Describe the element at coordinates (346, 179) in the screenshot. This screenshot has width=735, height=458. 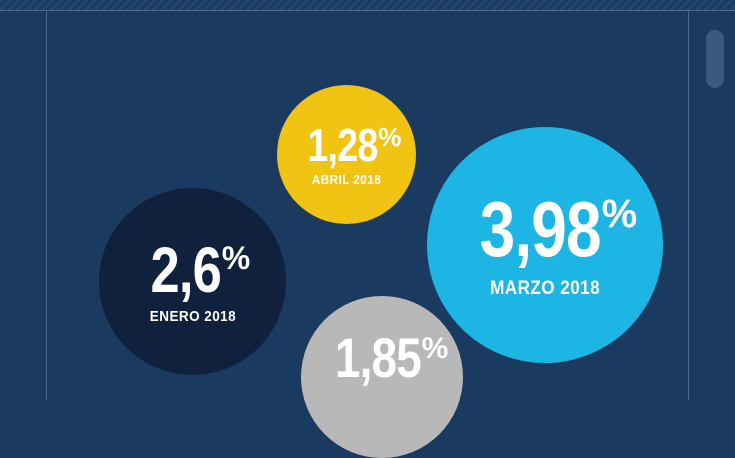
I see `bubble-label: ABRIL 2018` at that location.